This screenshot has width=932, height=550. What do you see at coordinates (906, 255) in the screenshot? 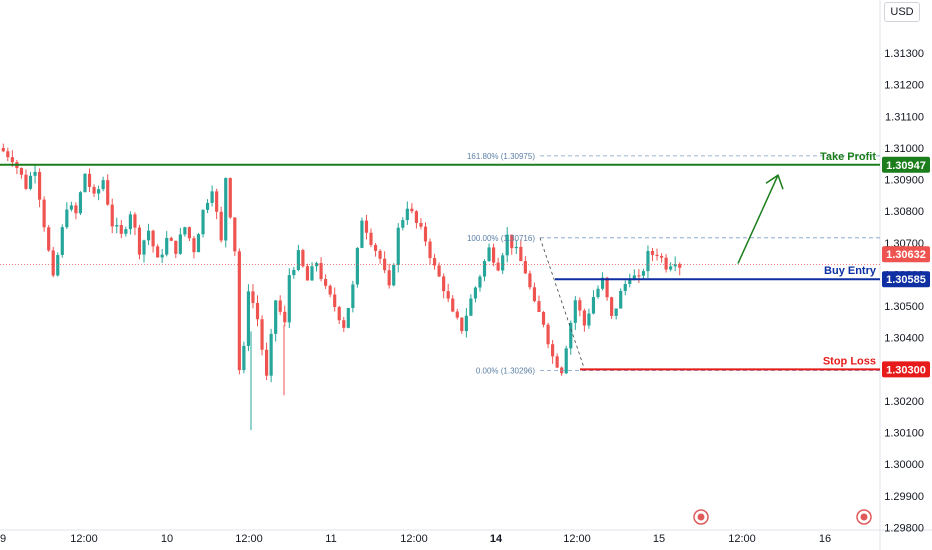
I see `price-tag-text: 1.30632` at bounding box center [906, 255].